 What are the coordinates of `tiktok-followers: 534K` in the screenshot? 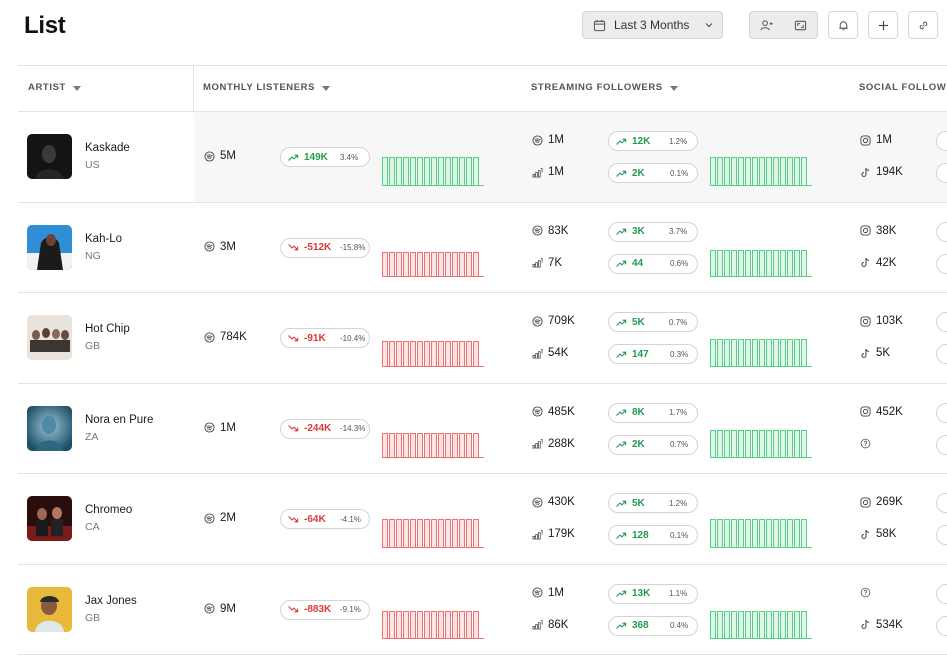 It's located at (881, 625).